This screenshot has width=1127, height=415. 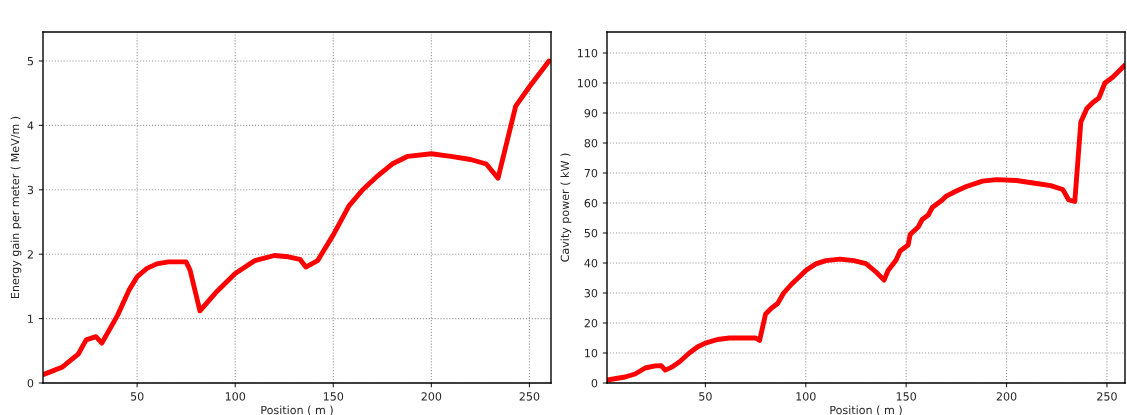 I want to click on y-tick-label: 10, so click(x=591, y=353).